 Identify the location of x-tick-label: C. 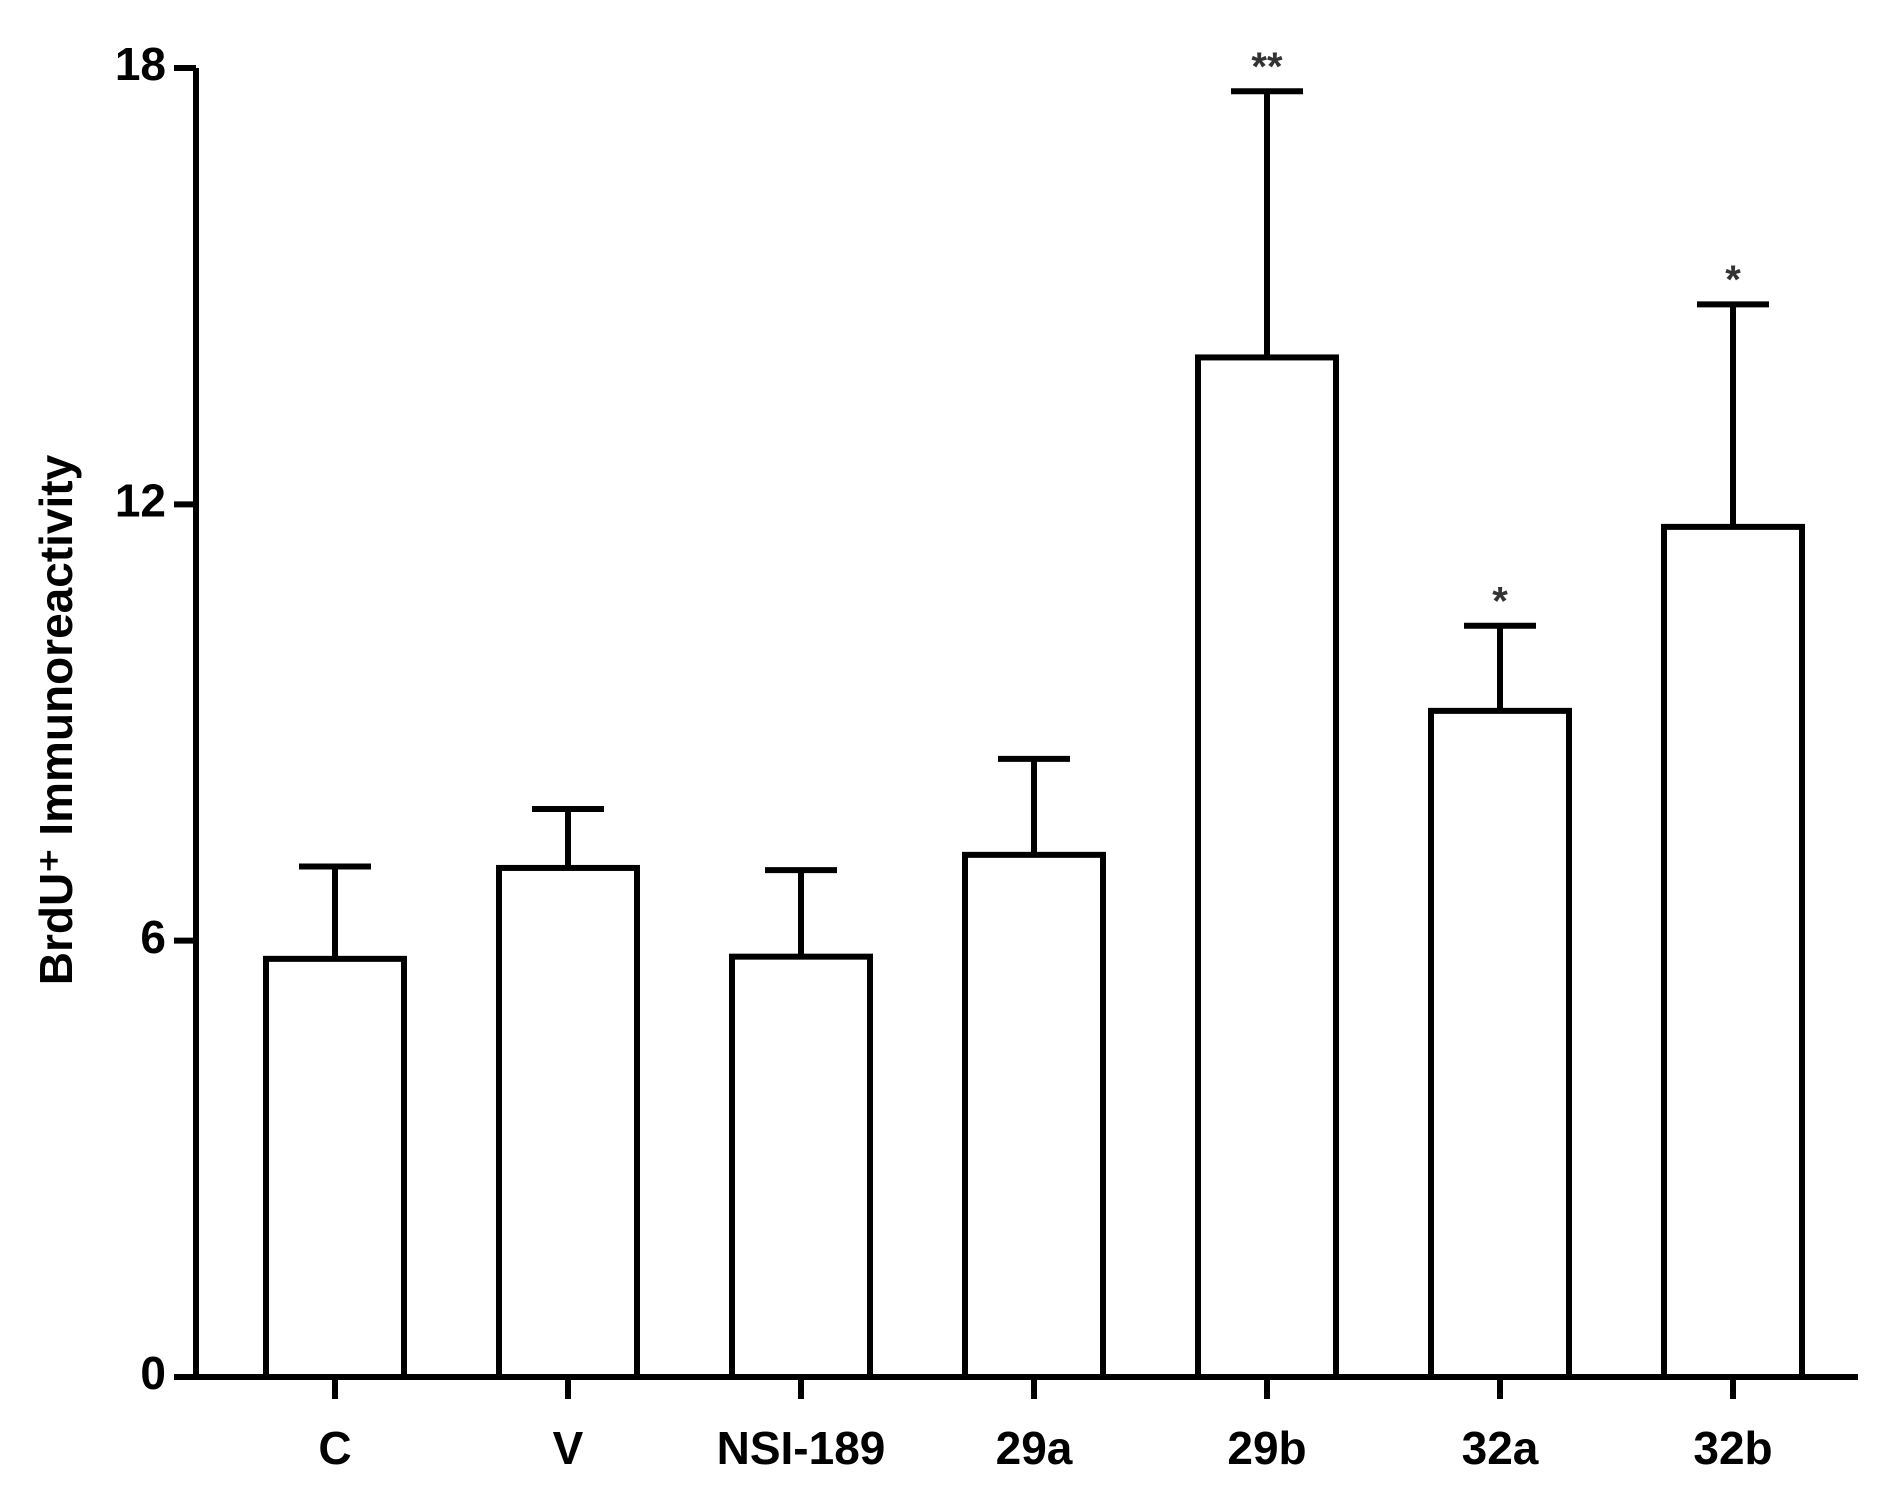
(334, 1448).